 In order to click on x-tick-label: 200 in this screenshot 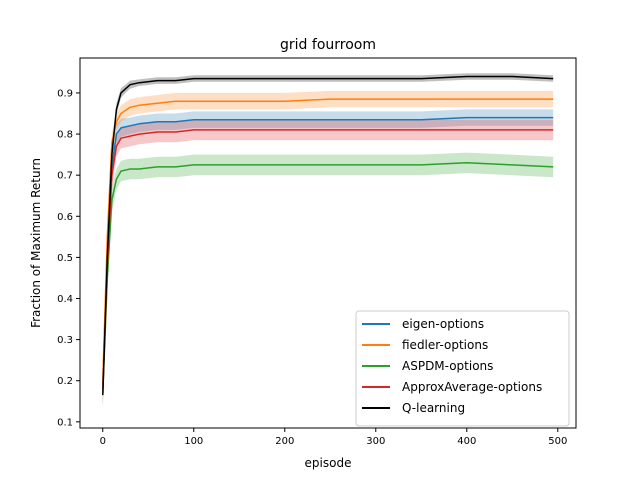, I will do `click(284, 441)`.